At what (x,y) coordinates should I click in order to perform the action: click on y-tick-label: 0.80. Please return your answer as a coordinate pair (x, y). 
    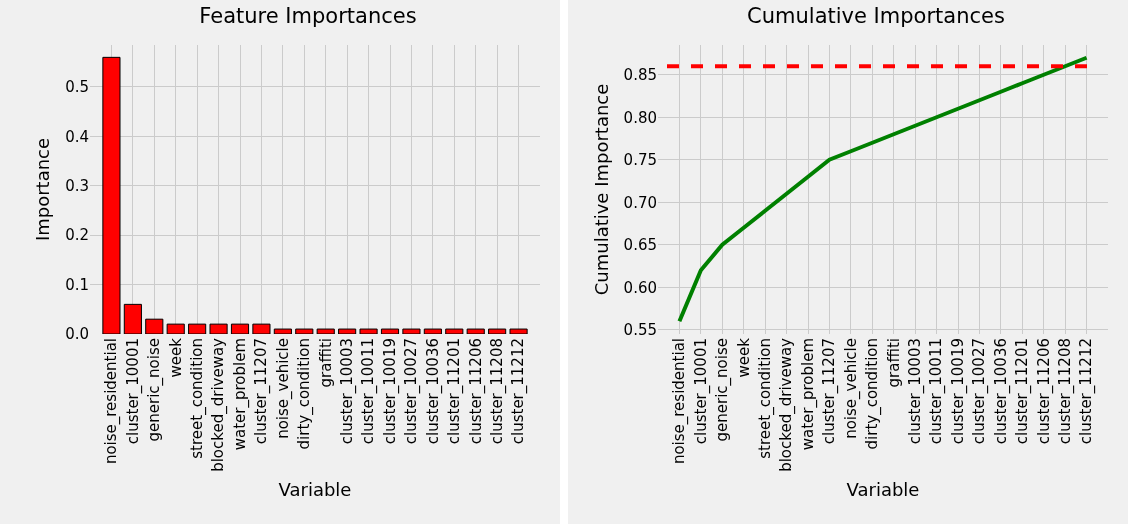
    Looking at the image, I should click on (640, 117).